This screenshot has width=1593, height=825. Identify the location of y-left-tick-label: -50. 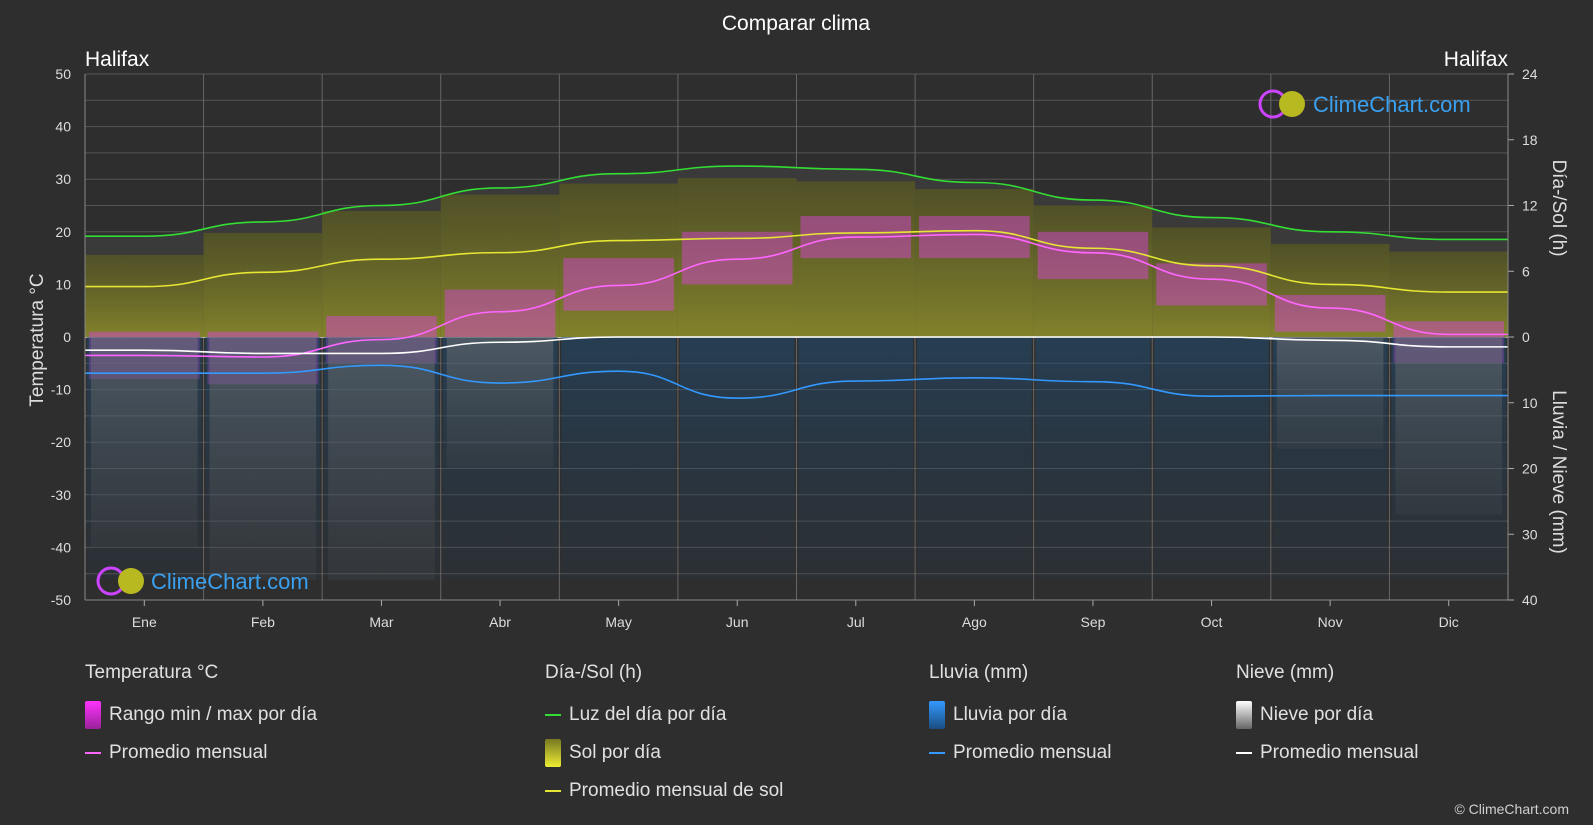
(61, 600).